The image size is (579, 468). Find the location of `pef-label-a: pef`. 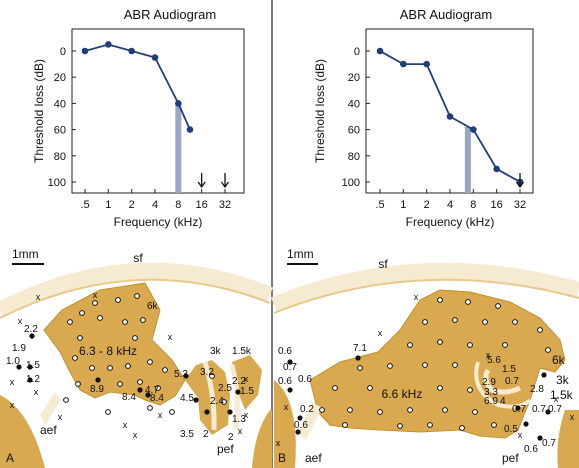

pef-label-a: pef is located at coordinates (225, 449).